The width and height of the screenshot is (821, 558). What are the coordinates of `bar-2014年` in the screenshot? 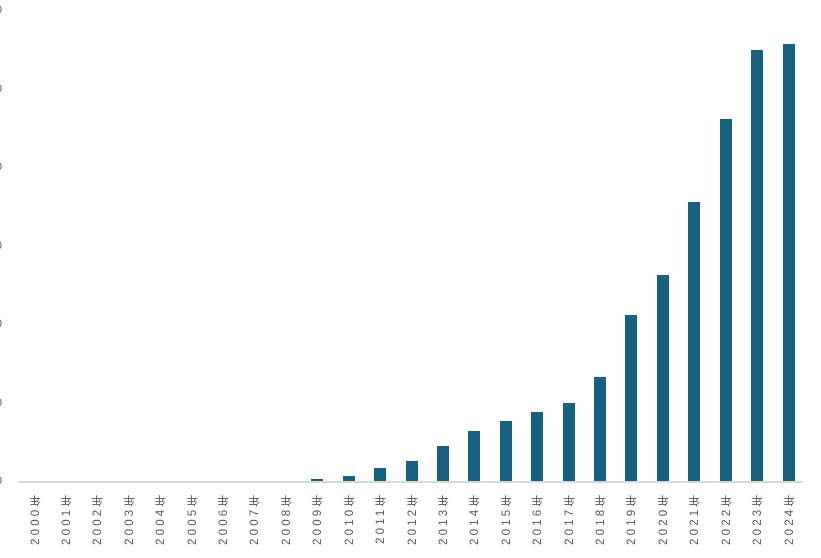 It's located at (474, 455).